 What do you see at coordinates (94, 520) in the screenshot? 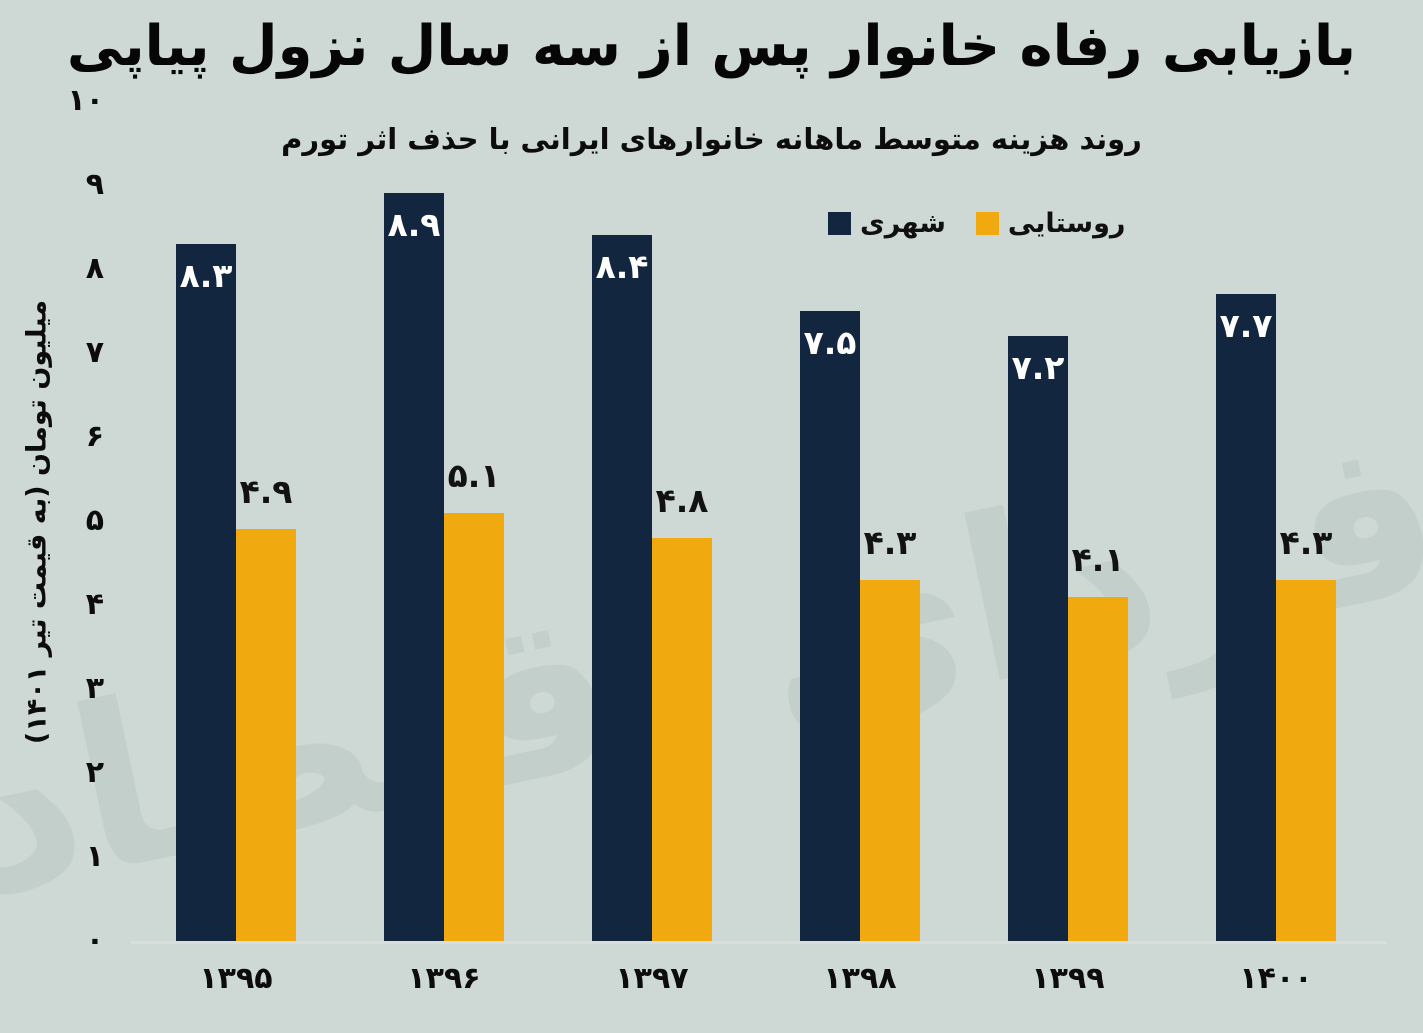
I see `y-tick-label: ۵` at bounding box center [94, 520].